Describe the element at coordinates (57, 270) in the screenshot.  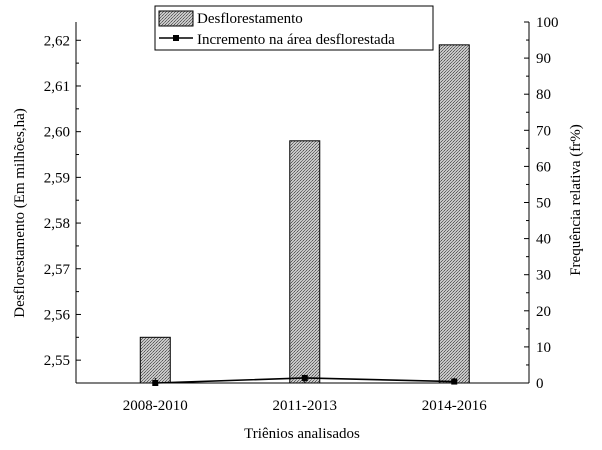
I see `left-tick-label: 2,57` at that location.